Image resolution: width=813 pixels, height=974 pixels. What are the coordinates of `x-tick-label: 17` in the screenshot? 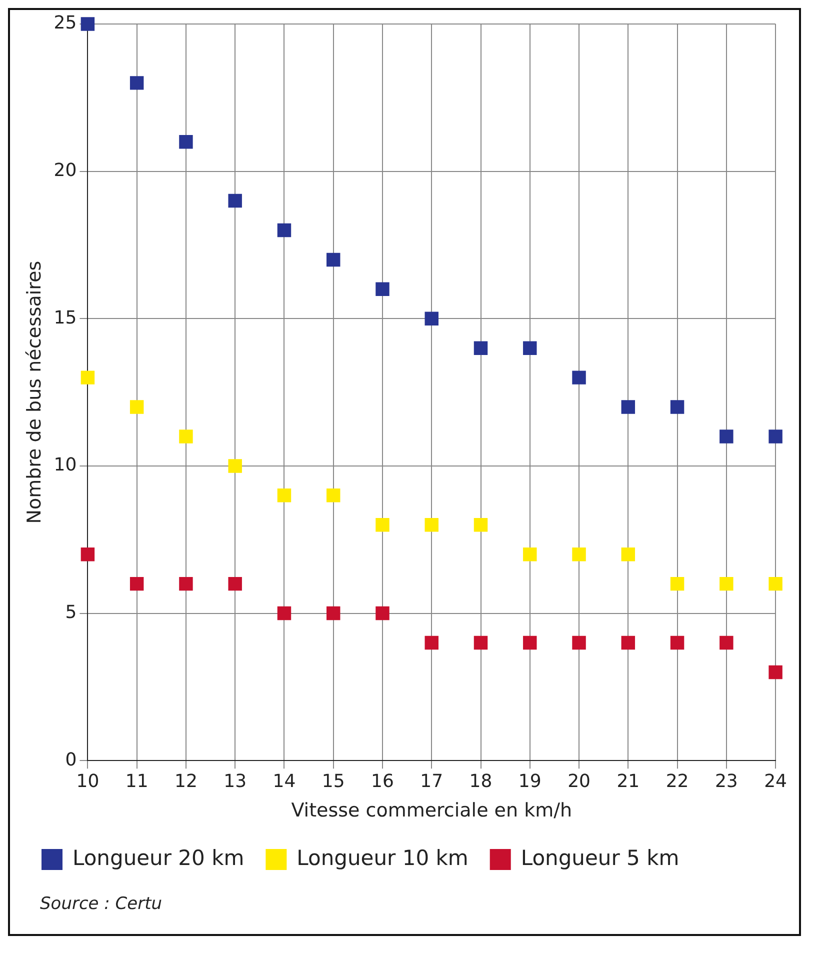 It's located at (432, 781).